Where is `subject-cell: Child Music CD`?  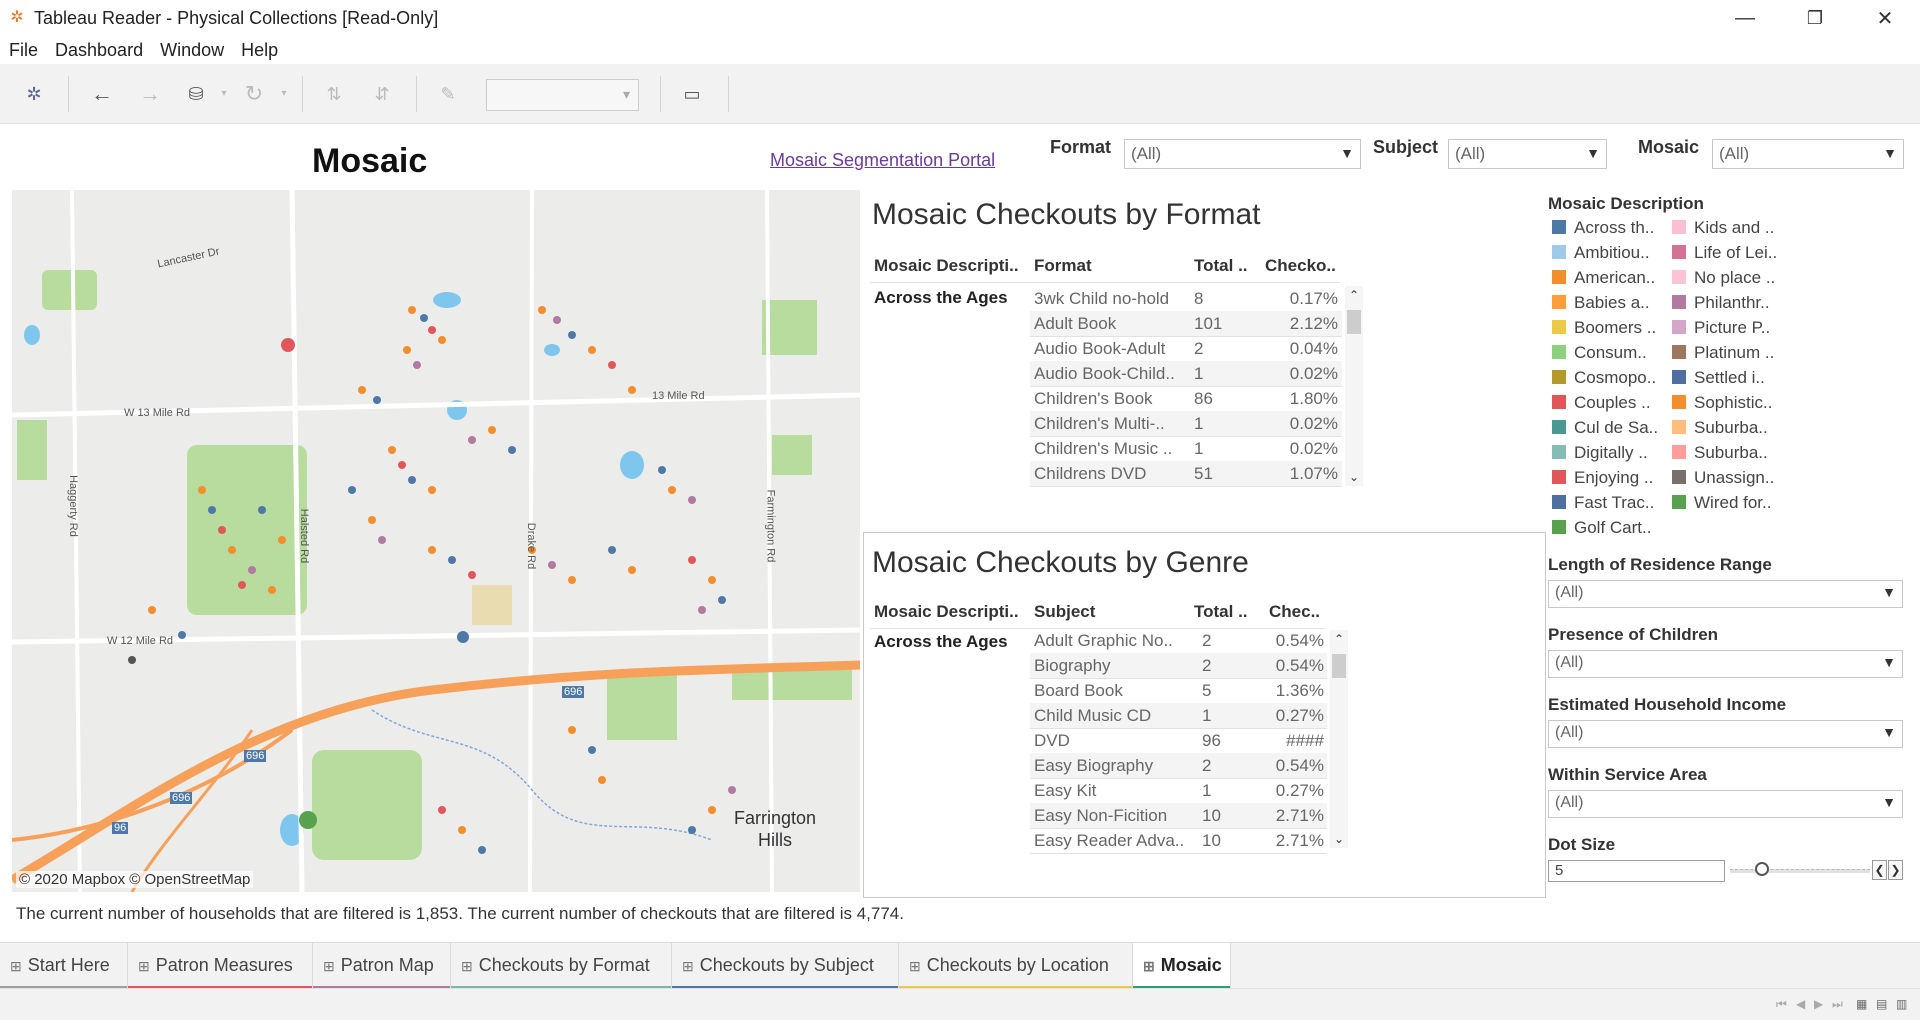
subject-cell: Child Music CD is located at coordinates (1093, 715).